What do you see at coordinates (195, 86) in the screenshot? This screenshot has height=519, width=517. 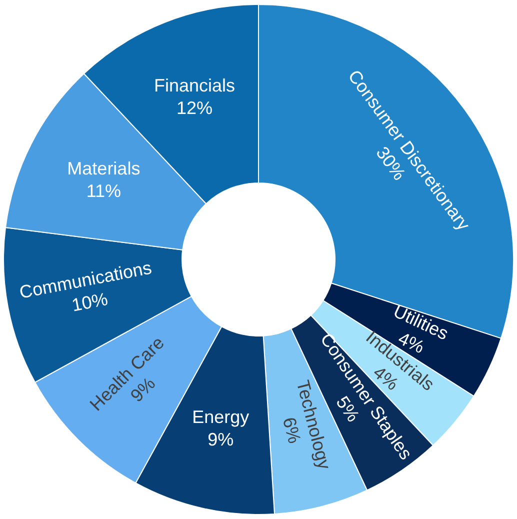 I see `slice-label: Financials` at bounding box center [195, 86].